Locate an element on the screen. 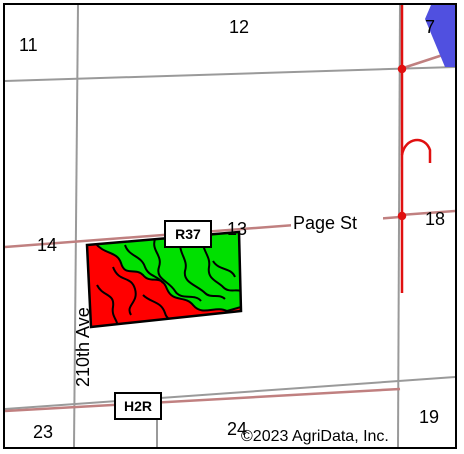 The height and width of the screenshot is (454, 464). road-label-210th-ave: 210th Ave is located at coordinates (83, 347).